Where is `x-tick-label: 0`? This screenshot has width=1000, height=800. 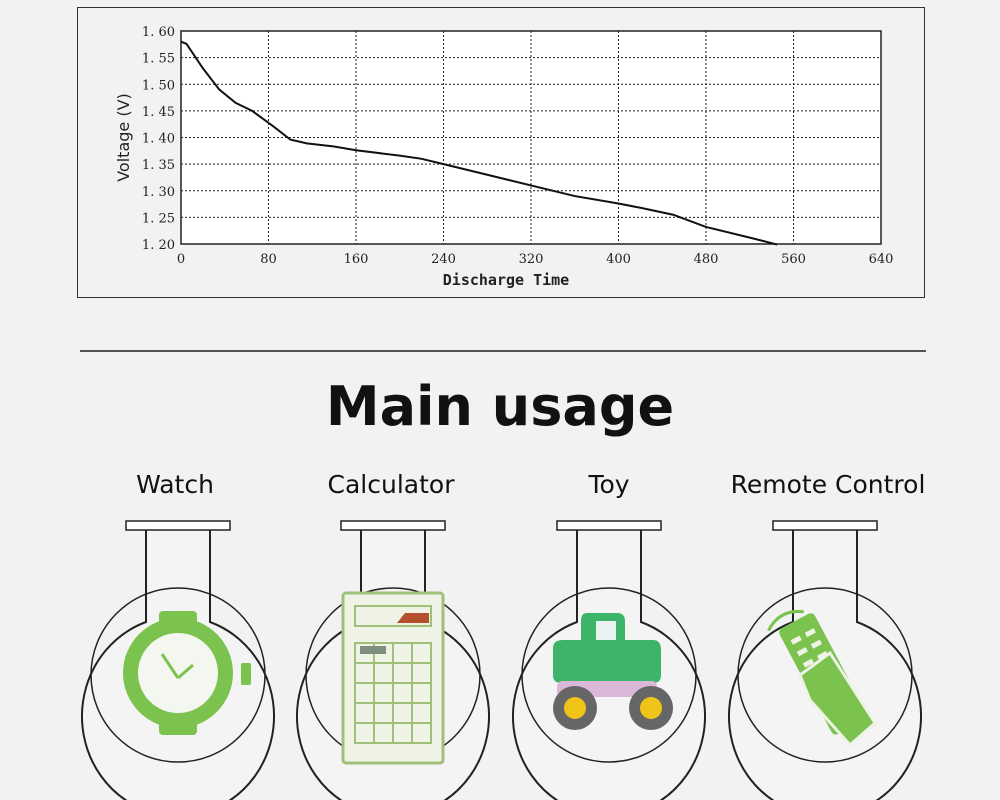
x-tick-label: 0 is located at coordinates (181, 259).